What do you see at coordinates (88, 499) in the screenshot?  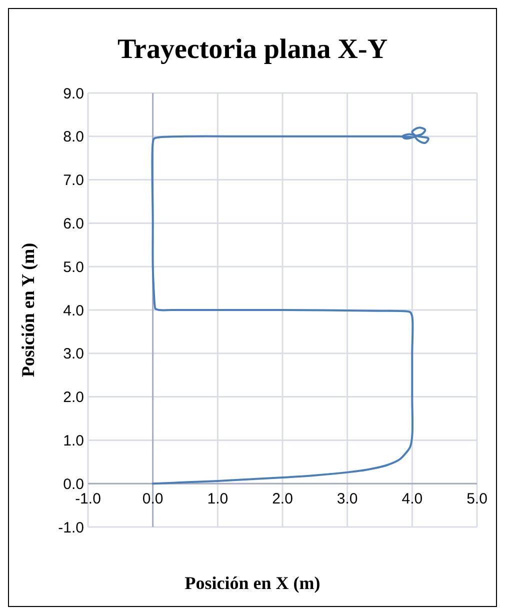 I see `x-tick-label: -1.0` at bounding box center [88, 499].